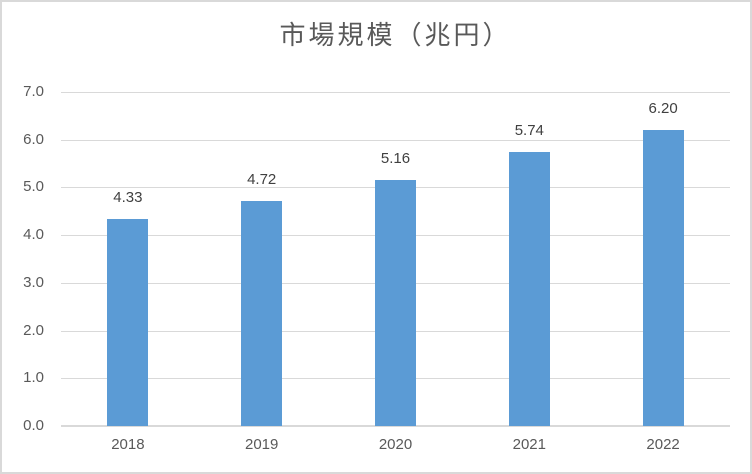 The image size is (752, 474). I want to click on y-tick-label: 5.0, so click(33, 187).